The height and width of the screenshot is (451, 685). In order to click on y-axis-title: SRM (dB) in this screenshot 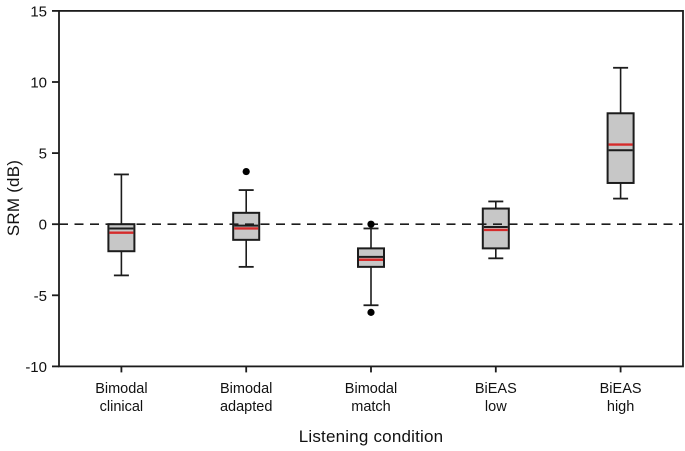, I will do `click(13, 198)`.